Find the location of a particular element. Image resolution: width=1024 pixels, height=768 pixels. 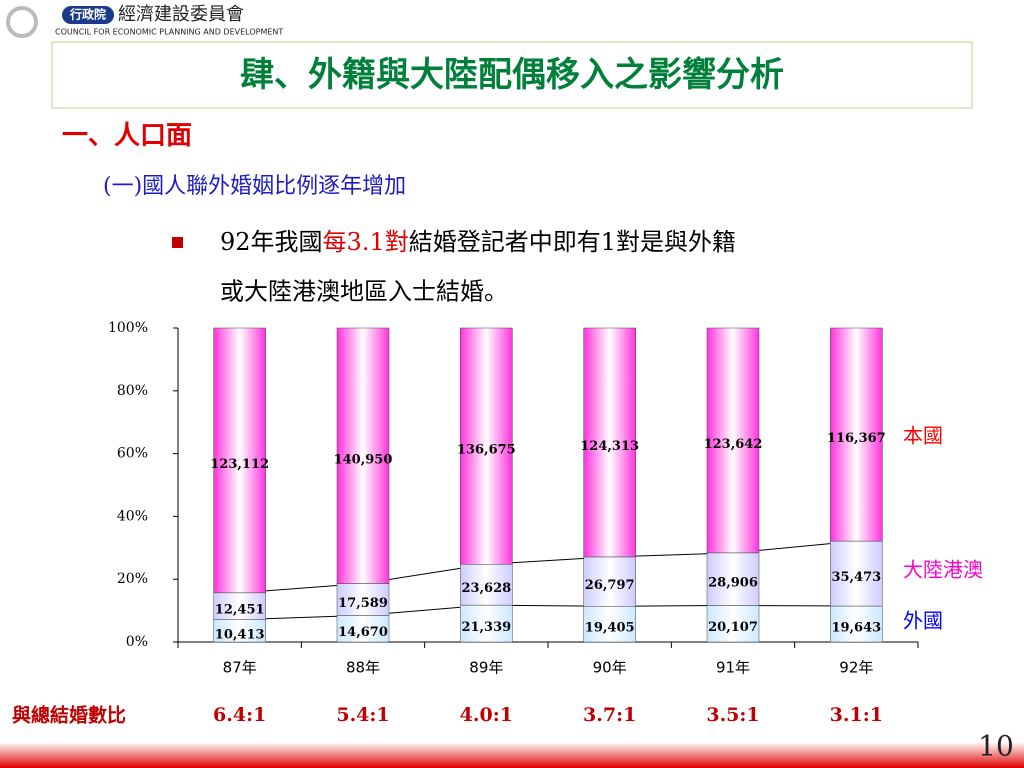

value-label: 23,628 is located at coordinates (486, 588).